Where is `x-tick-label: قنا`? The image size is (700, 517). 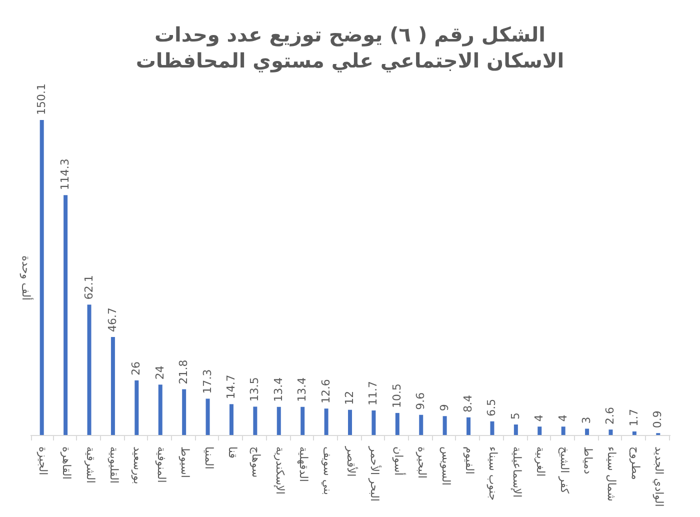 x-tick-label: قنا is located at coordinates (232, 452).